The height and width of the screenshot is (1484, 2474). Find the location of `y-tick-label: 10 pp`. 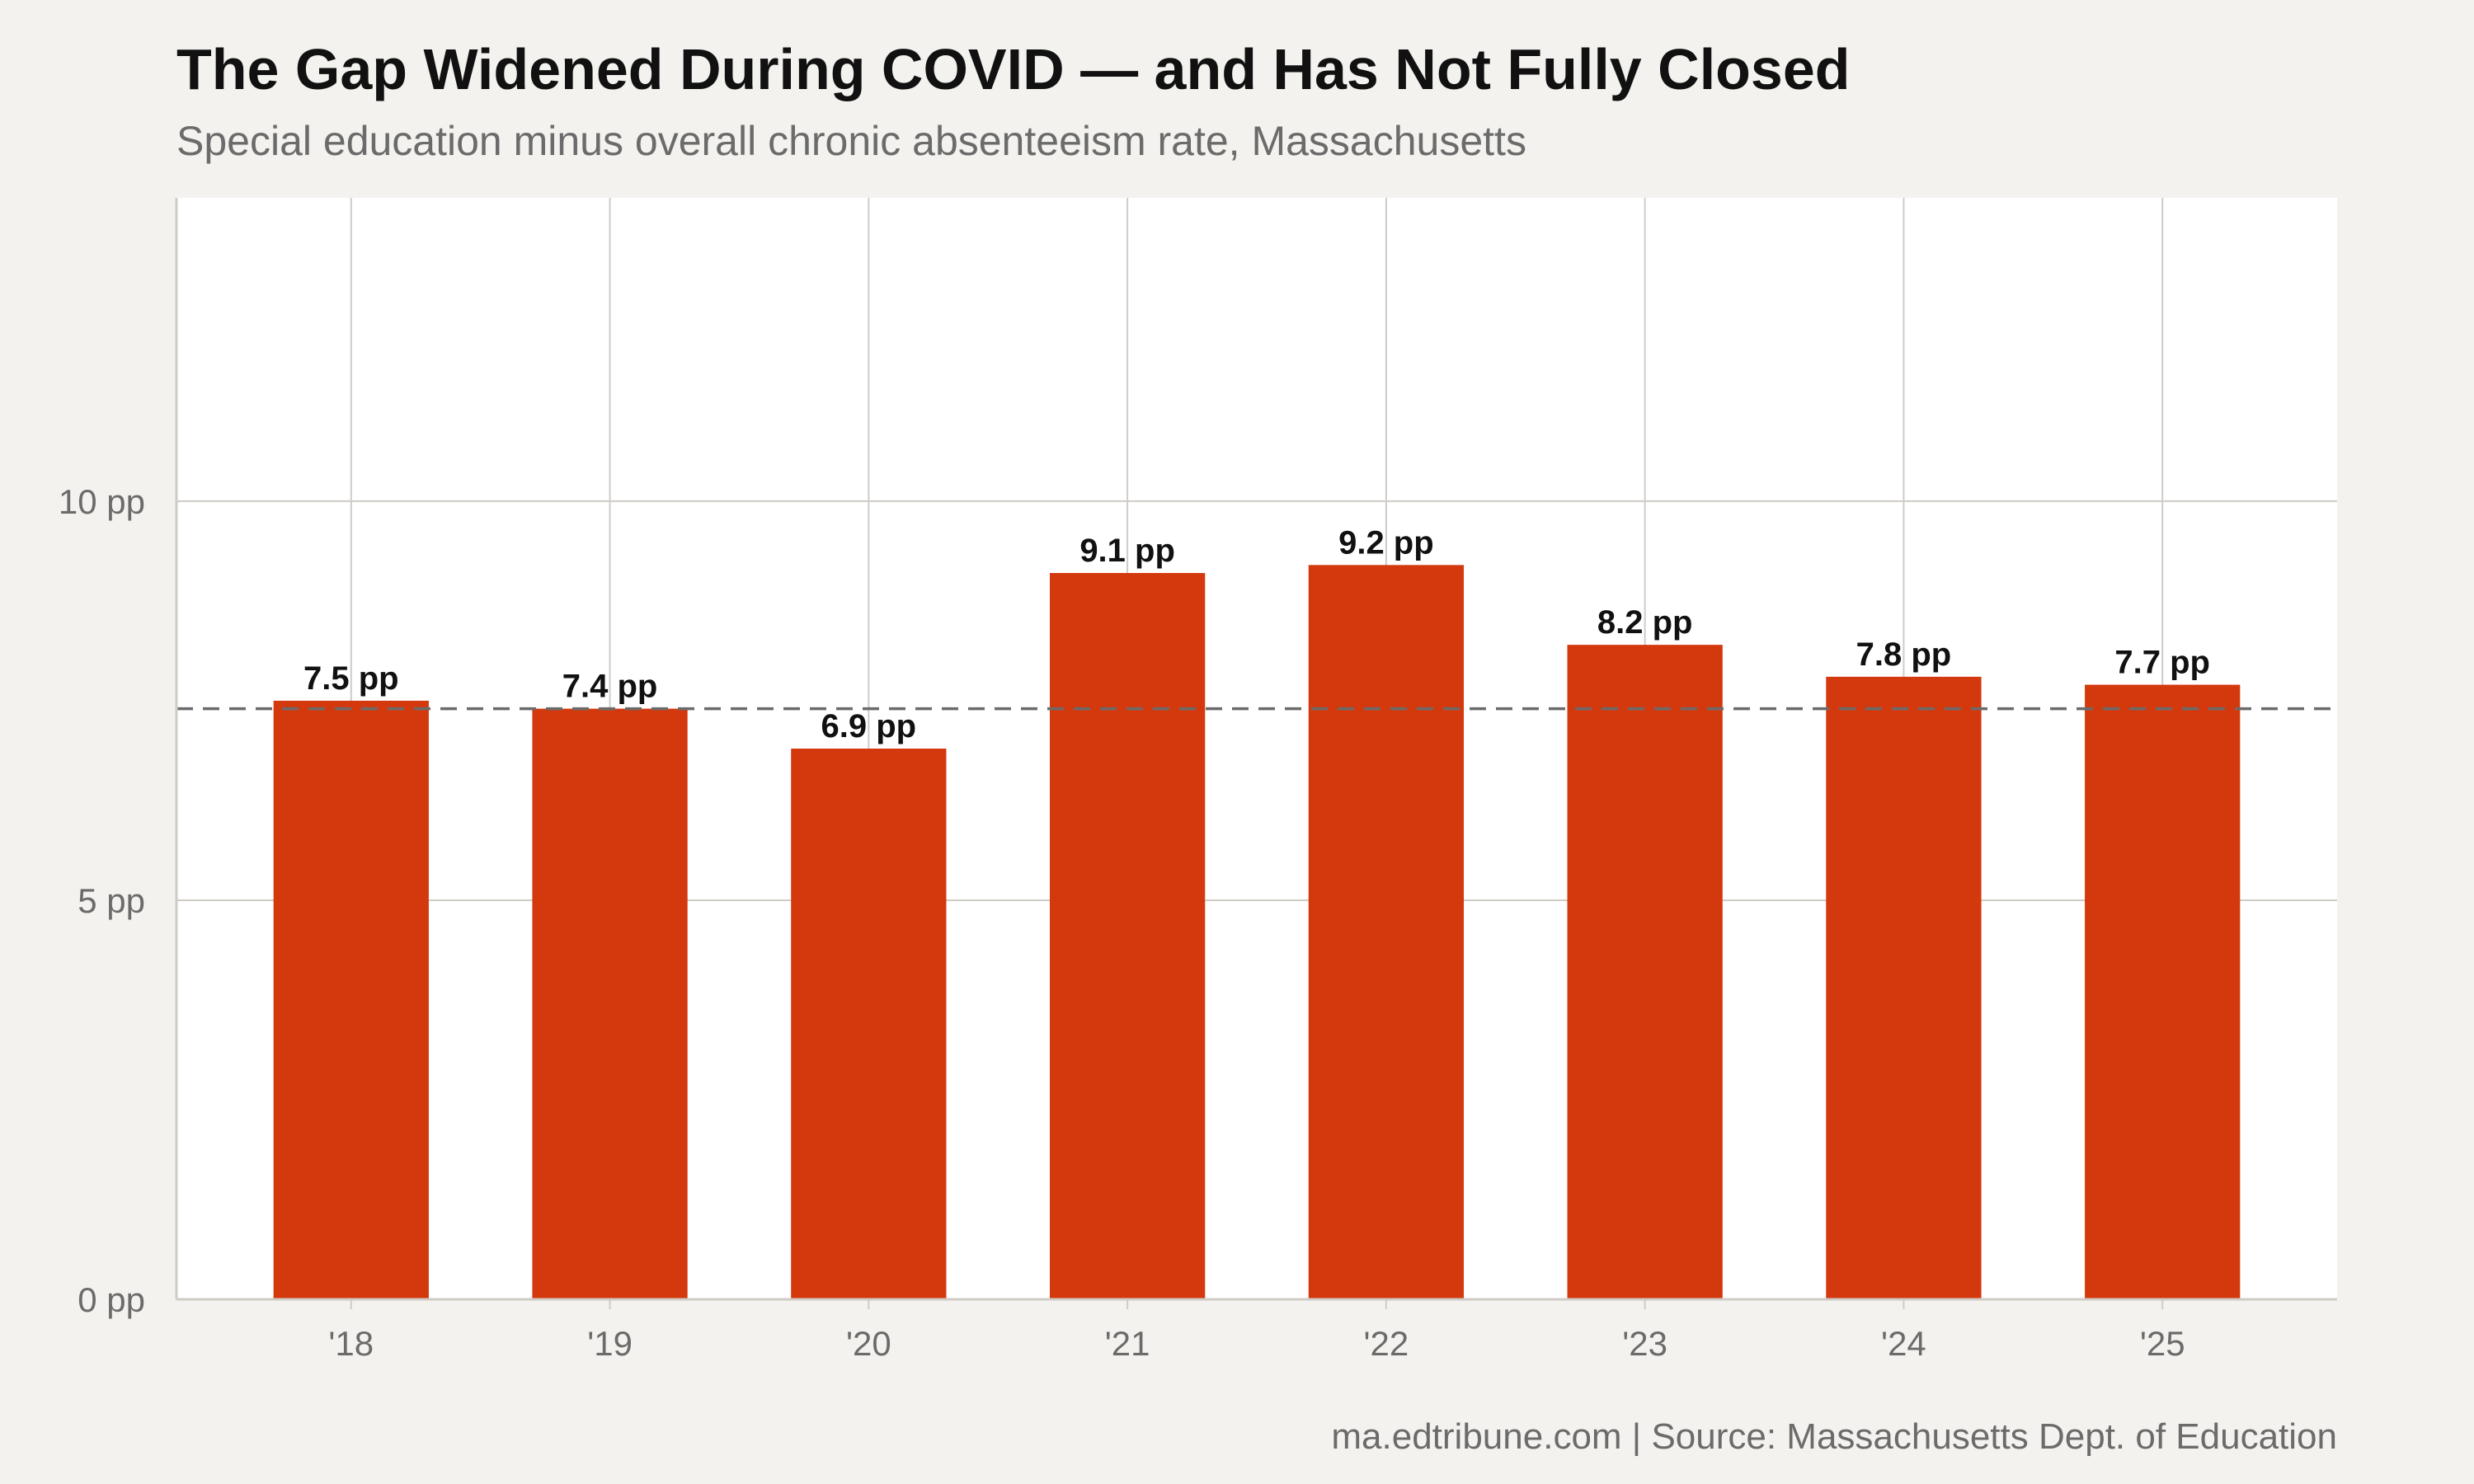

y-tick-label: 10 pp is located at coordinates (102, 501).